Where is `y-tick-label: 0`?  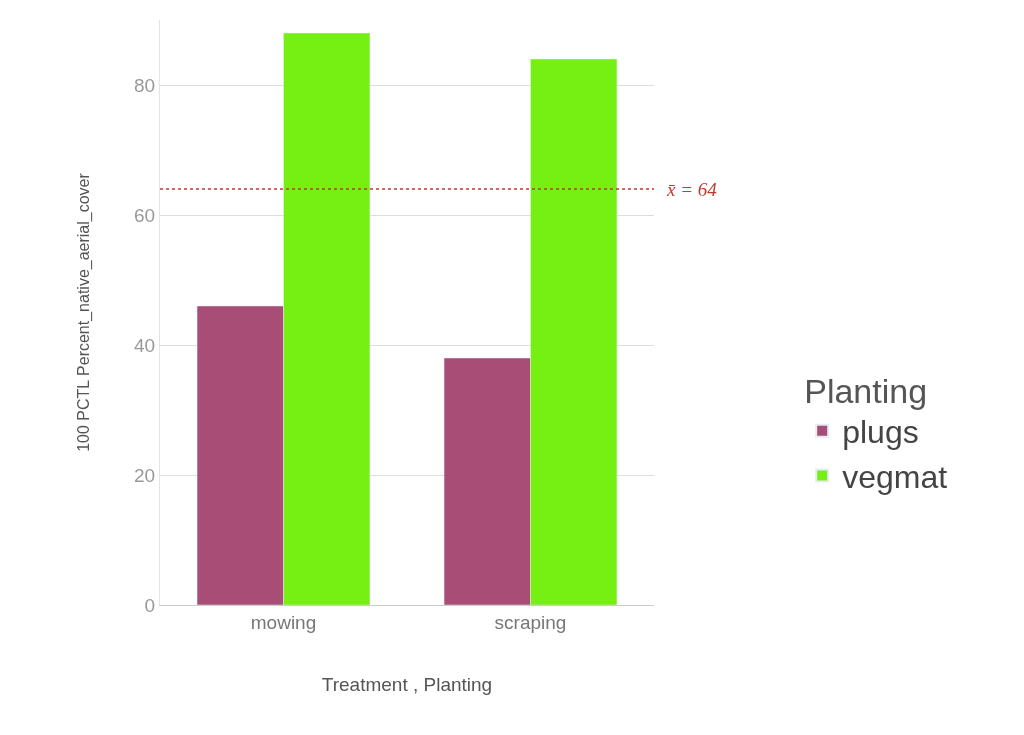
y-tick-label: 0 is located at coordinates (150, 605).